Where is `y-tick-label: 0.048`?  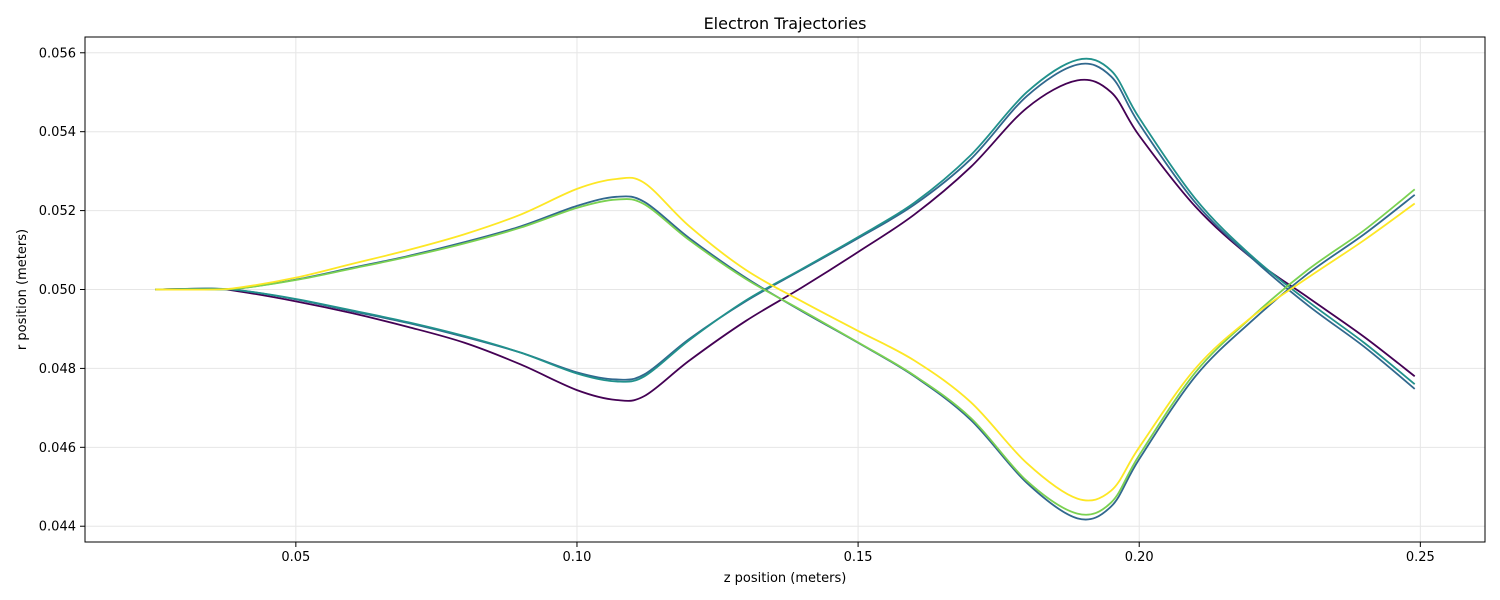 y-tick-label: 0.048 is located at coordinates (57, 369).